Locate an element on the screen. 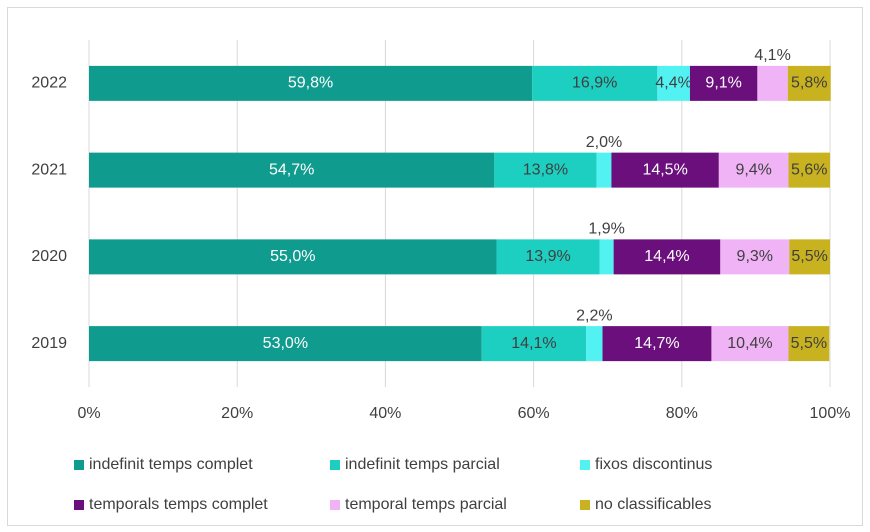  y-tick-label: 2022 is located at coordinates (49, 83).